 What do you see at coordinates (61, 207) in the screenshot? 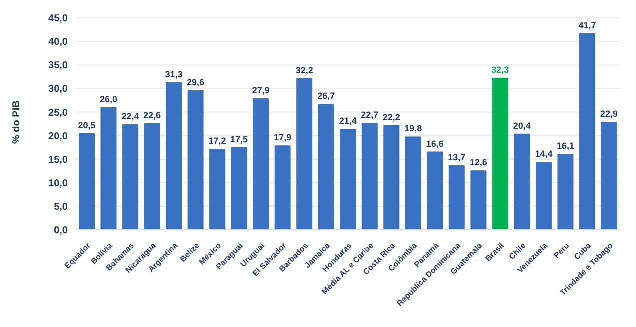
I see `y-tick-label: 5,0` at bounding box center [61, 207].